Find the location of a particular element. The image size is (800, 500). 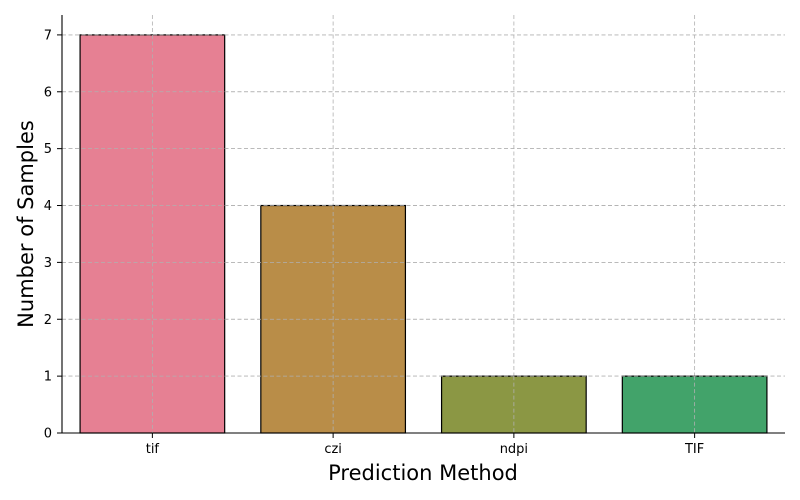

y-tick-label: 0 is located at coordinates (48, 434).